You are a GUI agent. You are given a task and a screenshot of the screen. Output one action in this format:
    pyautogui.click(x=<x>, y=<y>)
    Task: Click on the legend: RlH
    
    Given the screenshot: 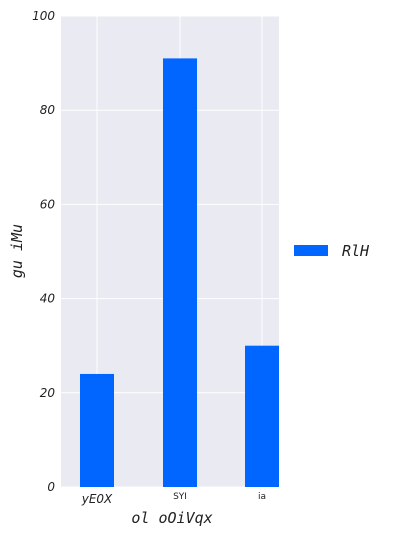 What is the action you would take?
    pyautogui.click(x=332, y=251)
    